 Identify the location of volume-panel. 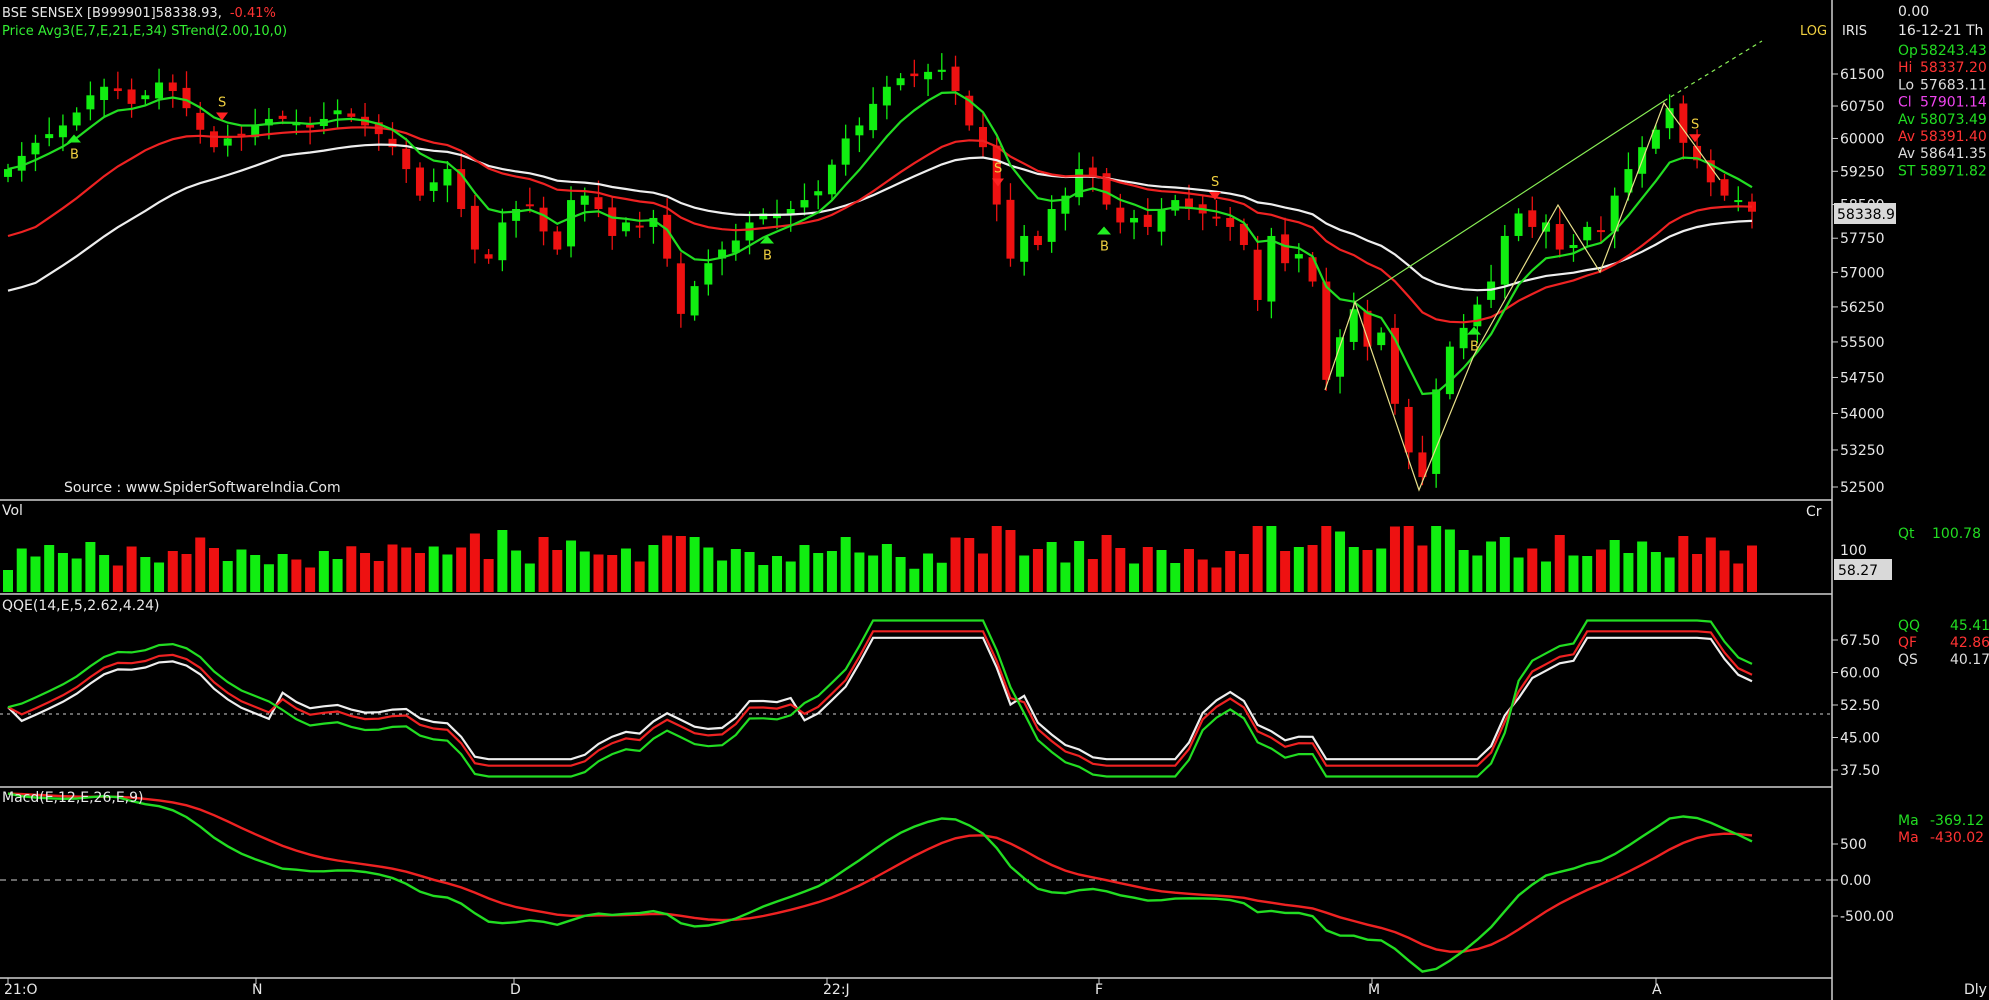
(880, 559).